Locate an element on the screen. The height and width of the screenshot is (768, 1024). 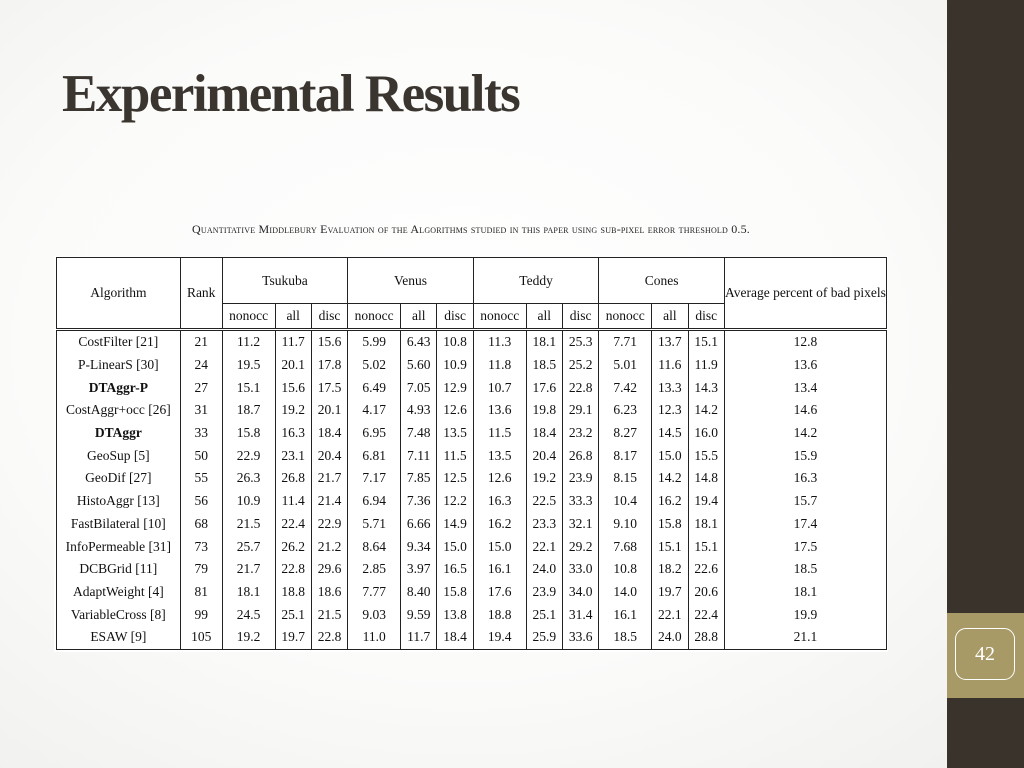
venus-disc-cell: 12.6 is located at coordinates (455, 410).